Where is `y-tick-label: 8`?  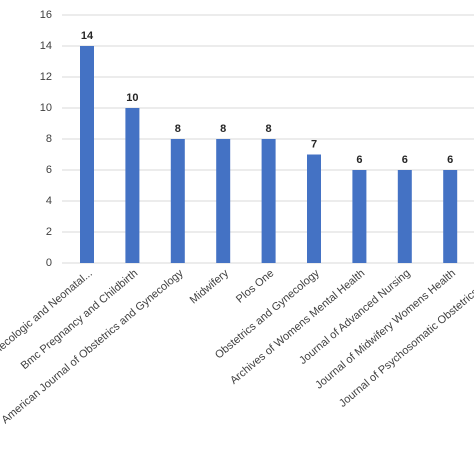 y-tick-label: 8 is located at coordinates (49, 139).